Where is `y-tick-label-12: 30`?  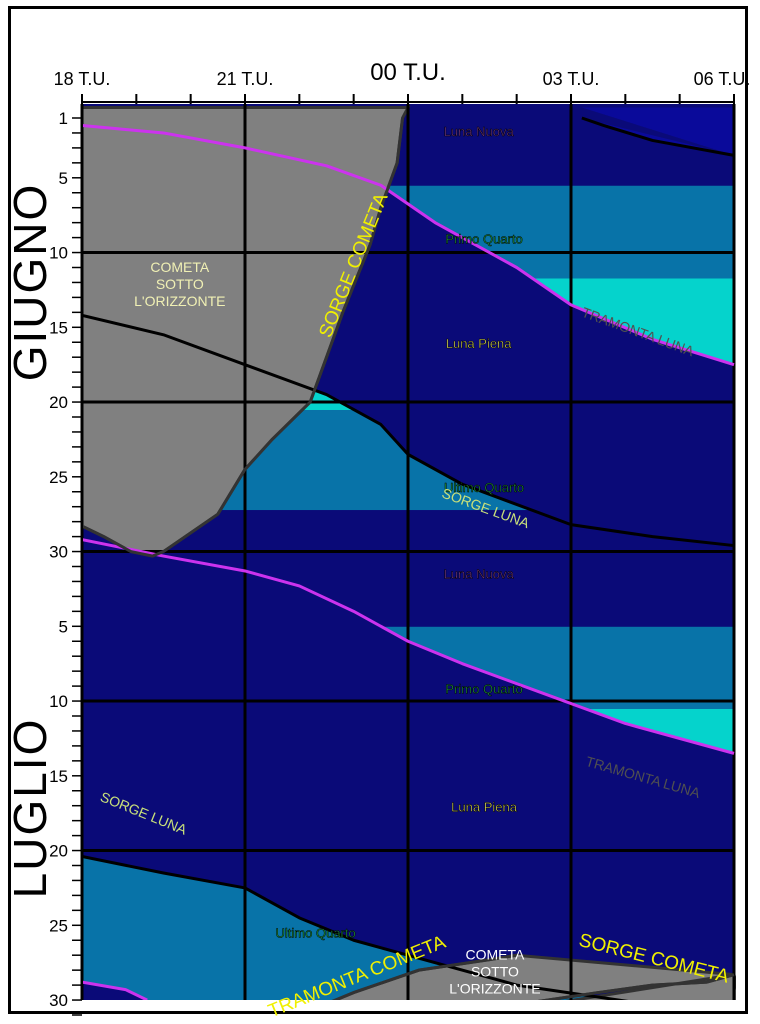
y-tick-label-12: 30 is located at coordinates (58, 1000).